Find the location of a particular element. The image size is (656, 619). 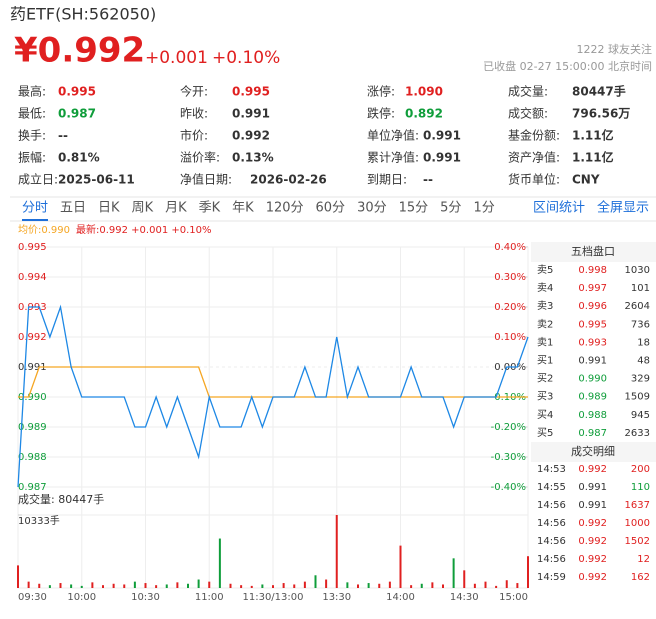

book-price: 0.990 is located at coordinates (592, 379).